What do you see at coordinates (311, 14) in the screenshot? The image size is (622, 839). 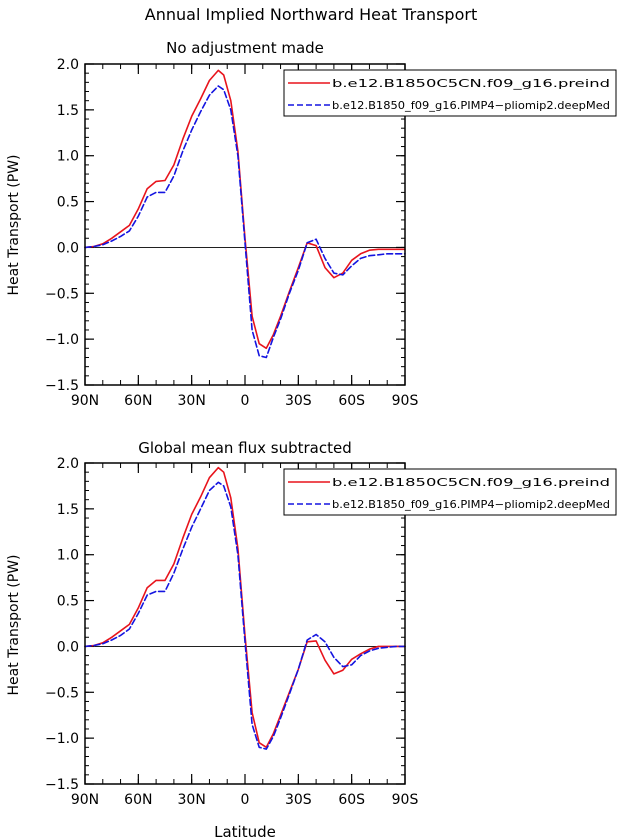 I see `figure-title: Annual Implied Northward Heat Transport` at bounding box center [311, 14].